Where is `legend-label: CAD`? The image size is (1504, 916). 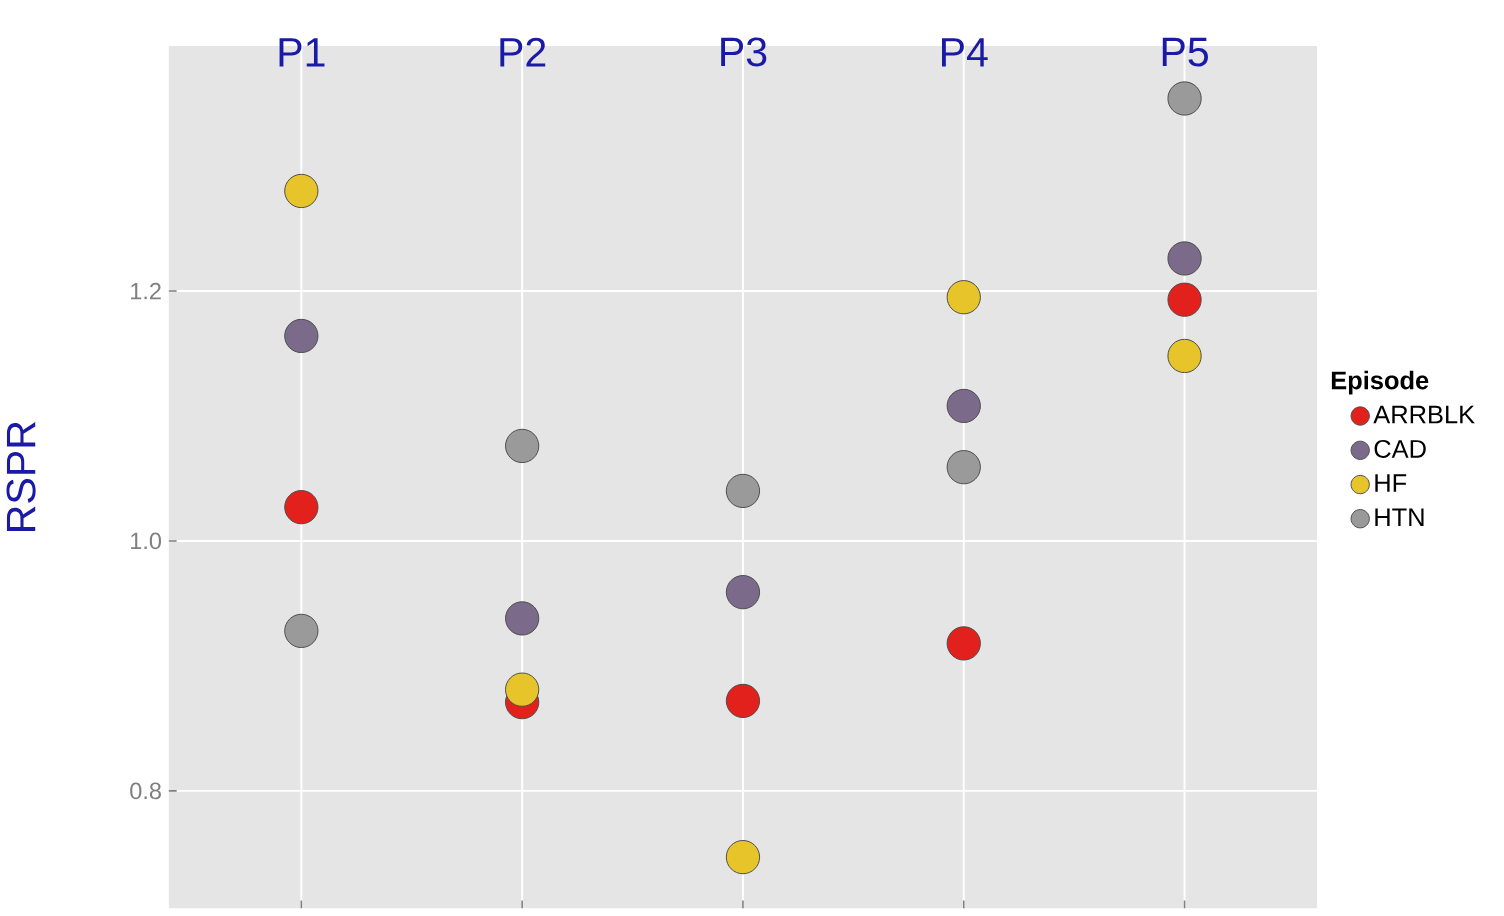 legend-label: CAD is located at coordinates (1400, 448).